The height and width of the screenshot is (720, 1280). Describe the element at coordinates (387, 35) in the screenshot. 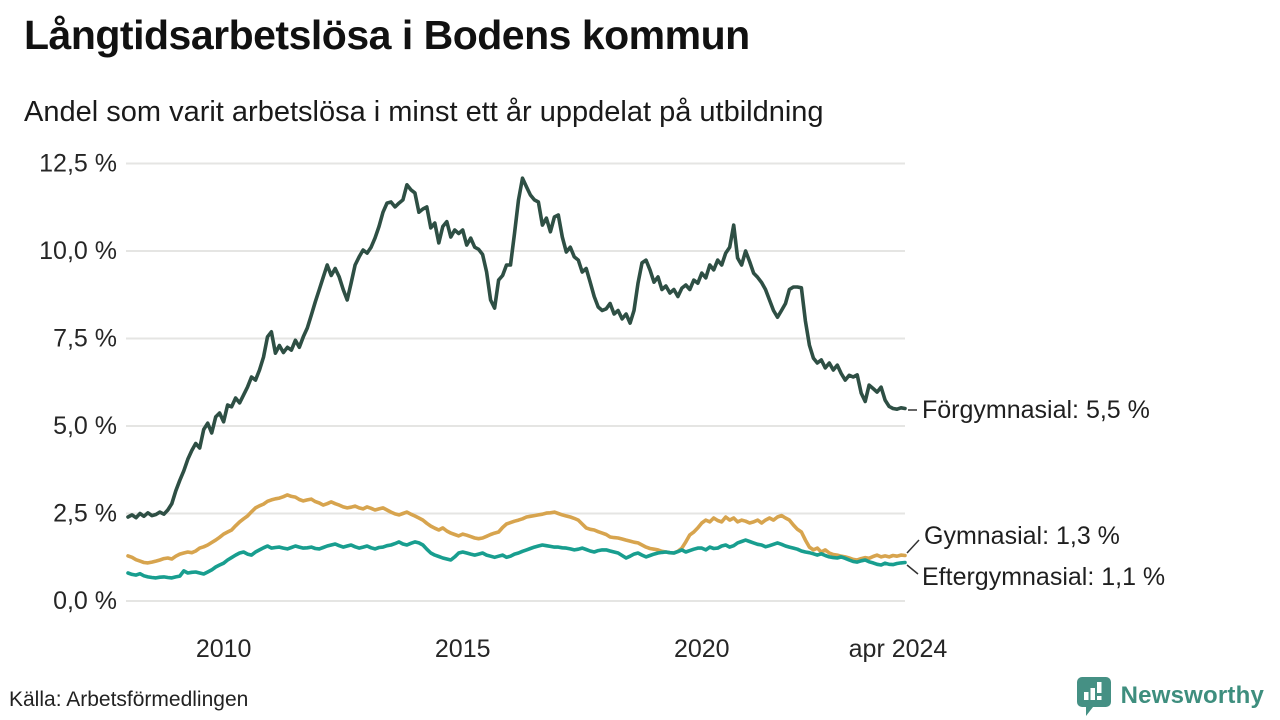

I see `page-title: Långtidsarbetslösa i Bodens kommun` at that location.